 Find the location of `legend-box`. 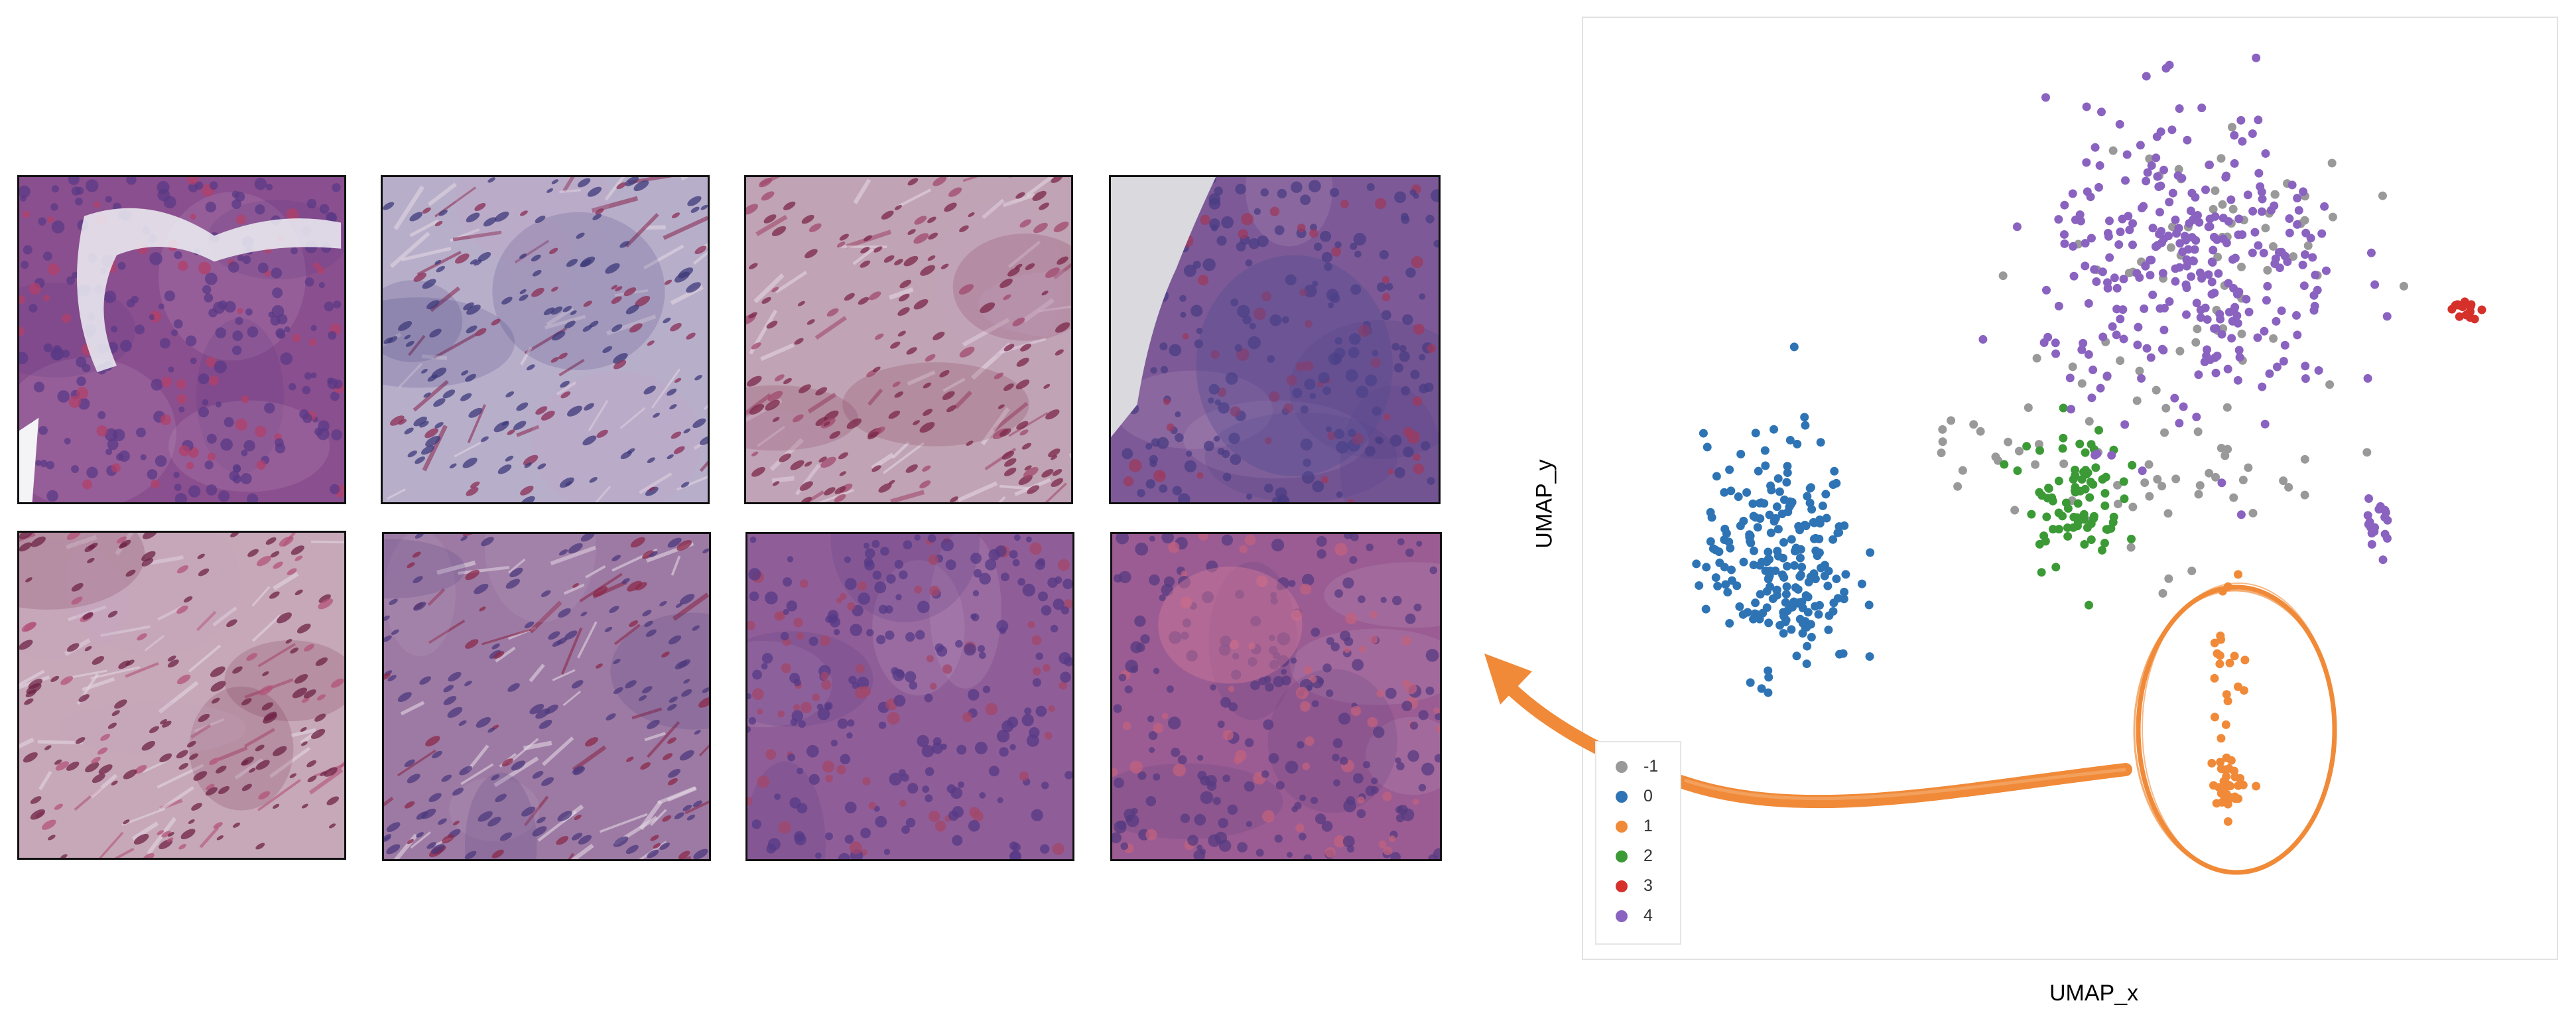

legend-box is located at coordinates (1638, 843).